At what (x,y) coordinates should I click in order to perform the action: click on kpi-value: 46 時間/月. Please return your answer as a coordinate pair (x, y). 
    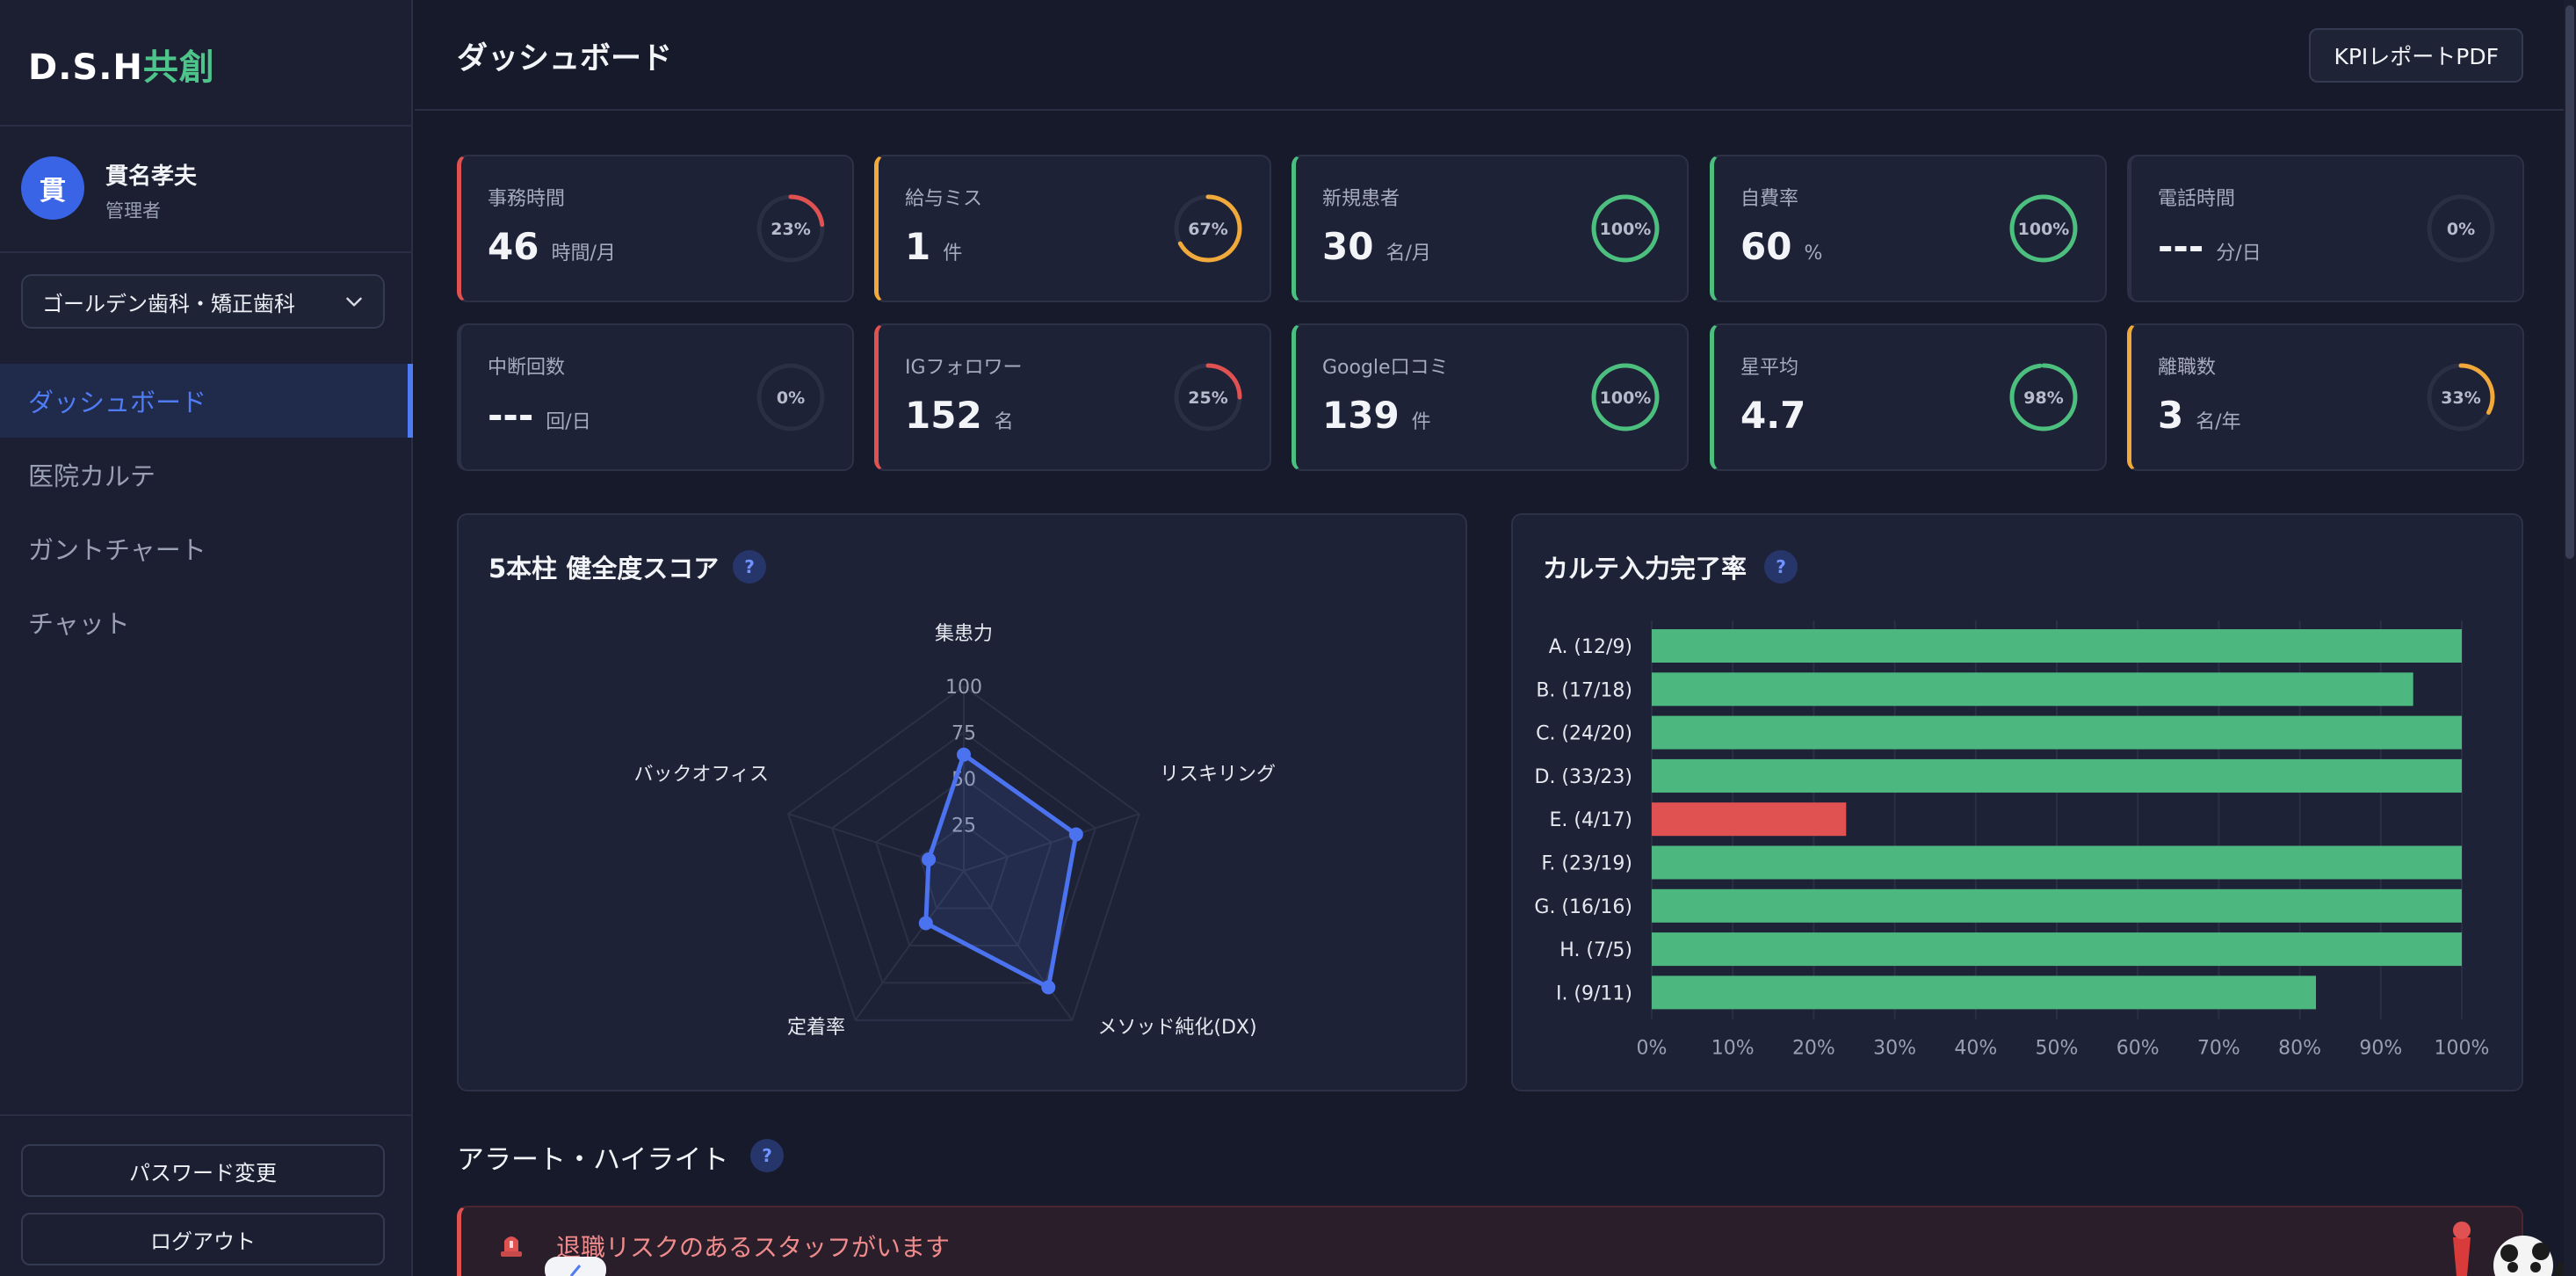
    Looking at the image, I should click on (552, 246).